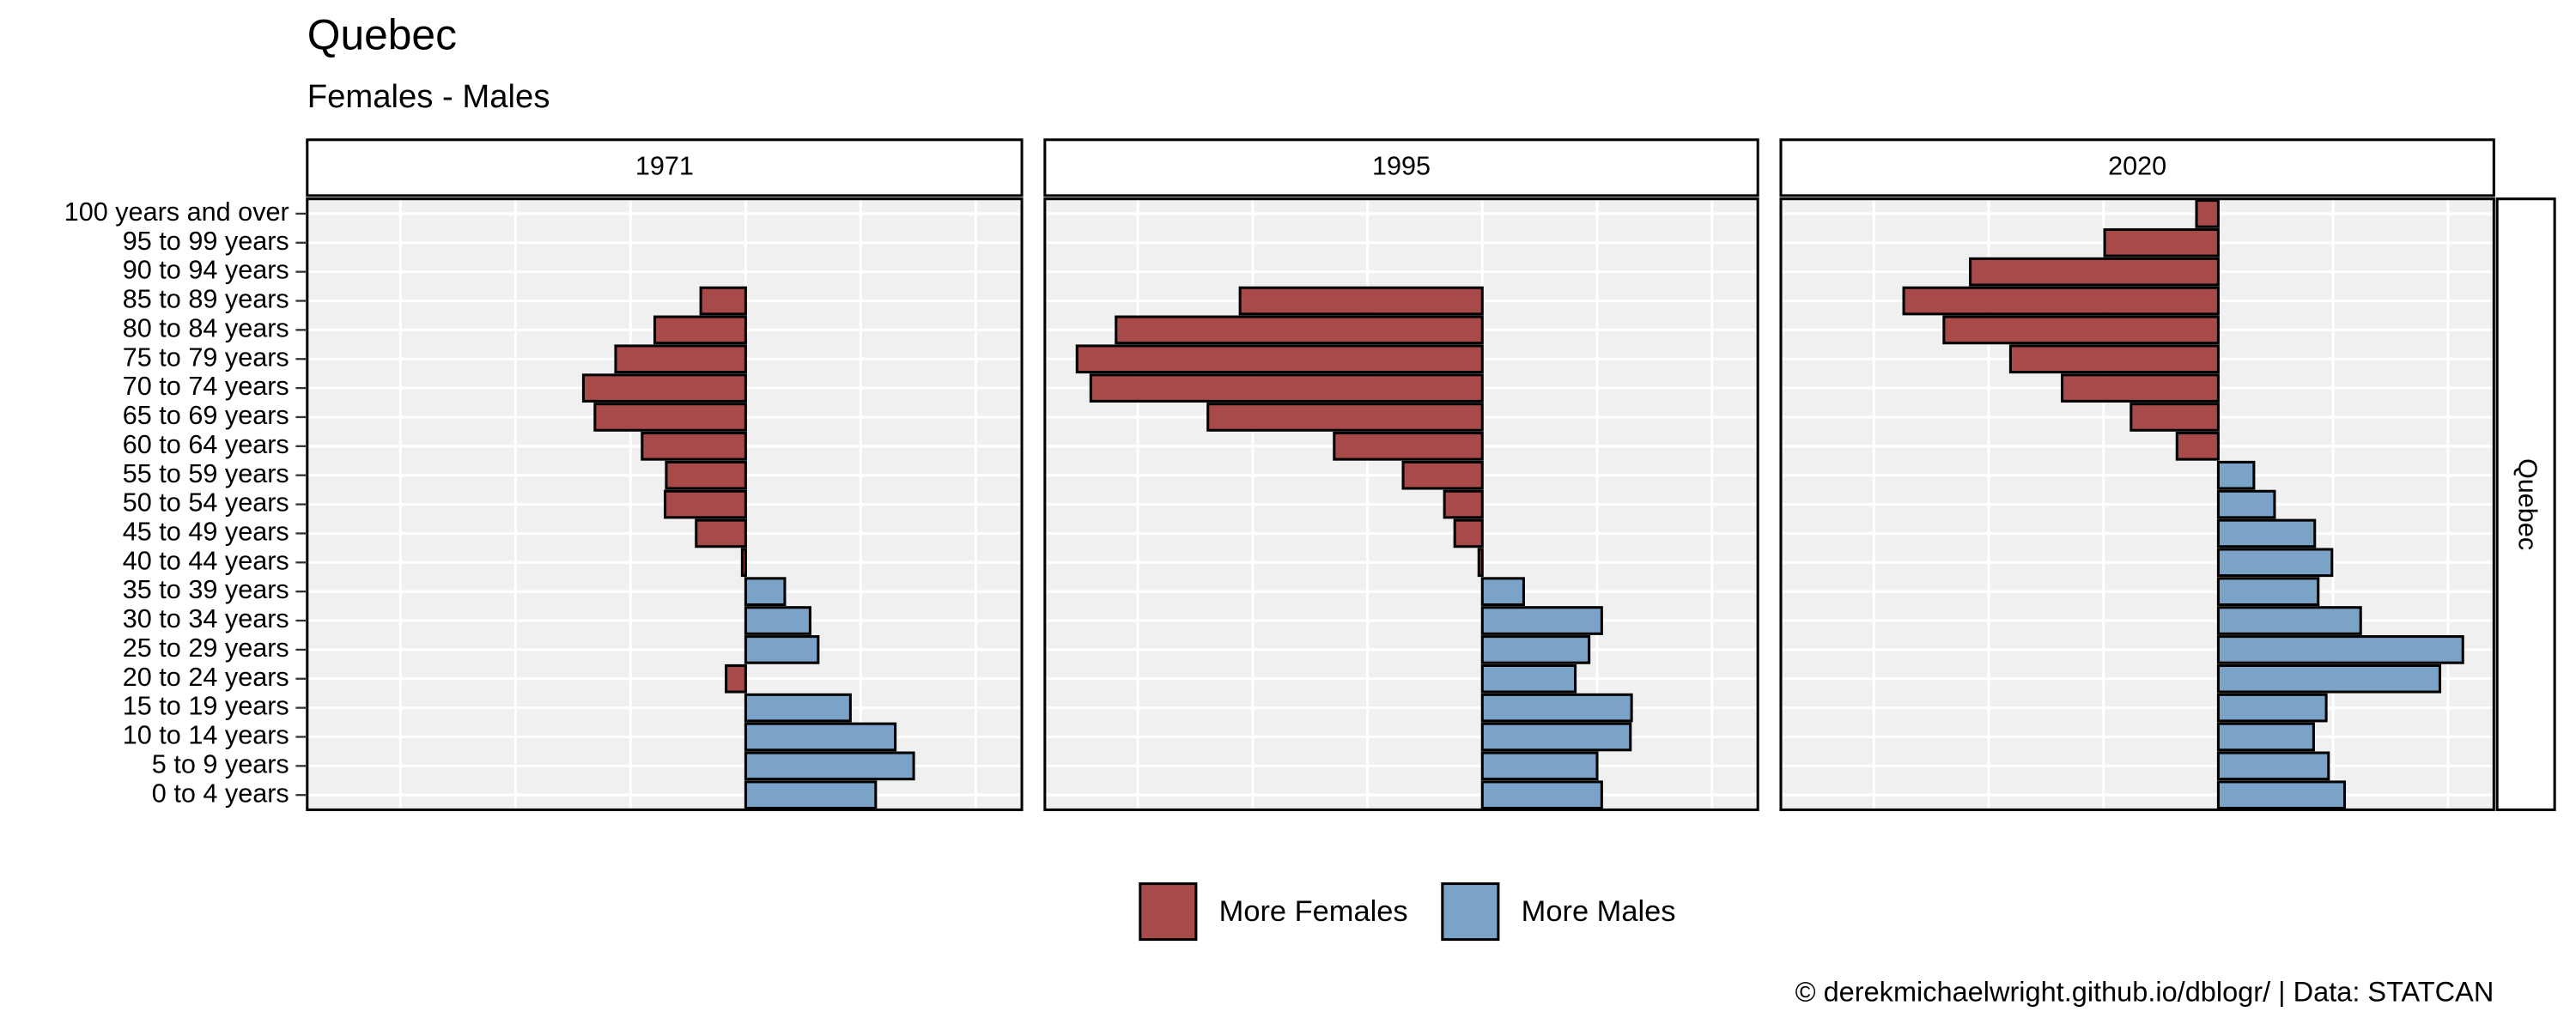  What do you see at coordinates (206, 357) in the screenshot?
I see `y-tick-label: 75 to 79 years` at bounding box center [206, 357].